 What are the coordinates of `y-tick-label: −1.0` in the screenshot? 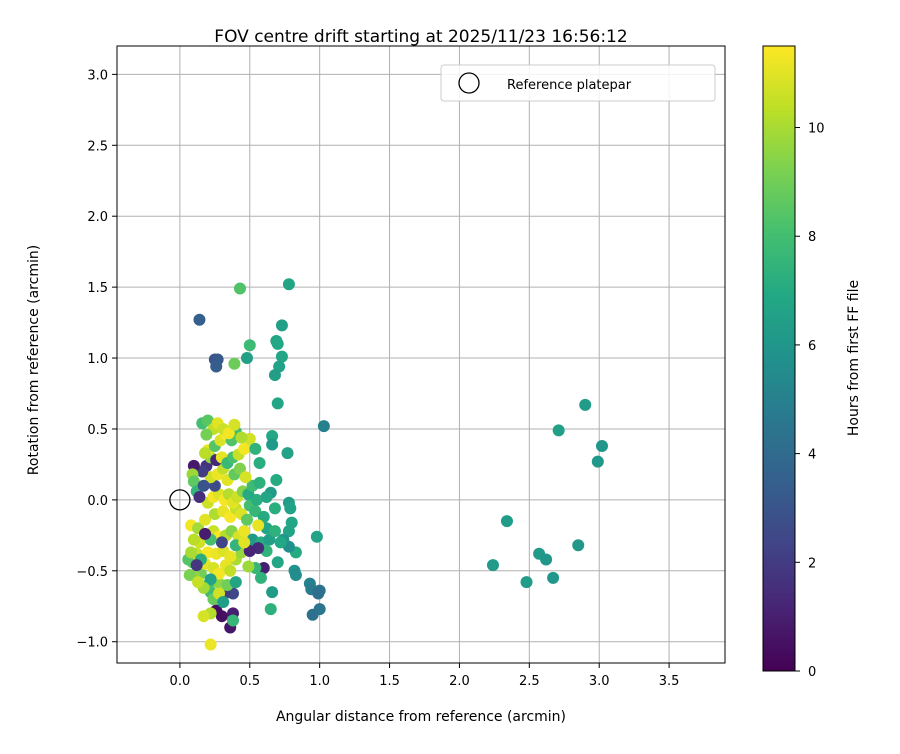 It's located at (92, 643).